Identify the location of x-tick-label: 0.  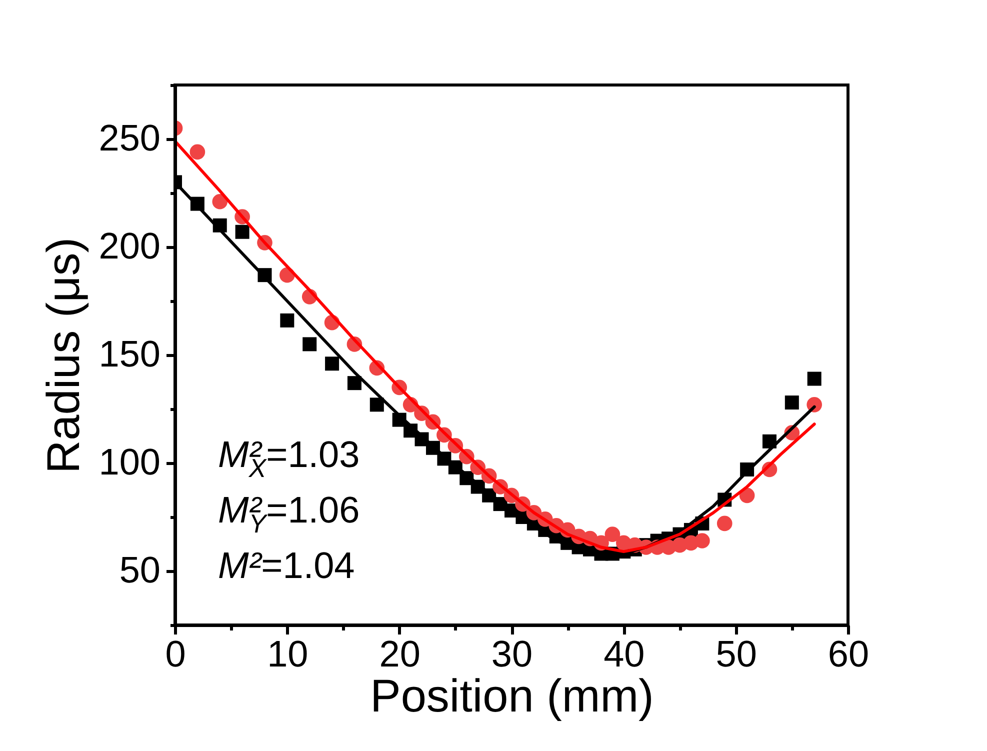
(175, 654).